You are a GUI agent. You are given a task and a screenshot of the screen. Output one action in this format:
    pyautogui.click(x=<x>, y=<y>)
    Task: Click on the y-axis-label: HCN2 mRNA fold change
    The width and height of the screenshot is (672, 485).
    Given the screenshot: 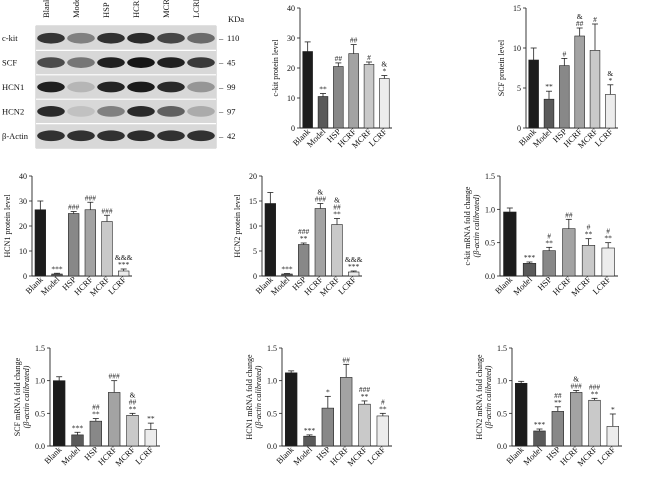 What is the action you would take?
    pyautogui.click(x=479, y=397)
    